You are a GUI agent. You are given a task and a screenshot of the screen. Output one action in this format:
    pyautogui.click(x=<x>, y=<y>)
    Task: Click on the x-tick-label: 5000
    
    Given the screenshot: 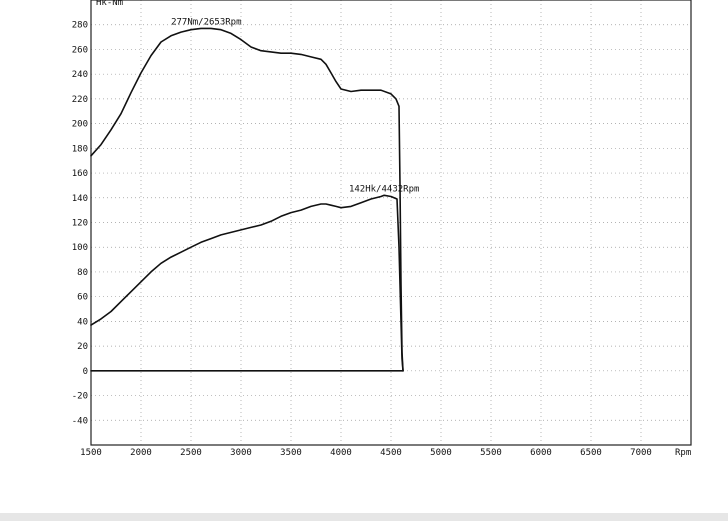 What is the action you would take?
    pyautogui.click(x=441, y=453)
    